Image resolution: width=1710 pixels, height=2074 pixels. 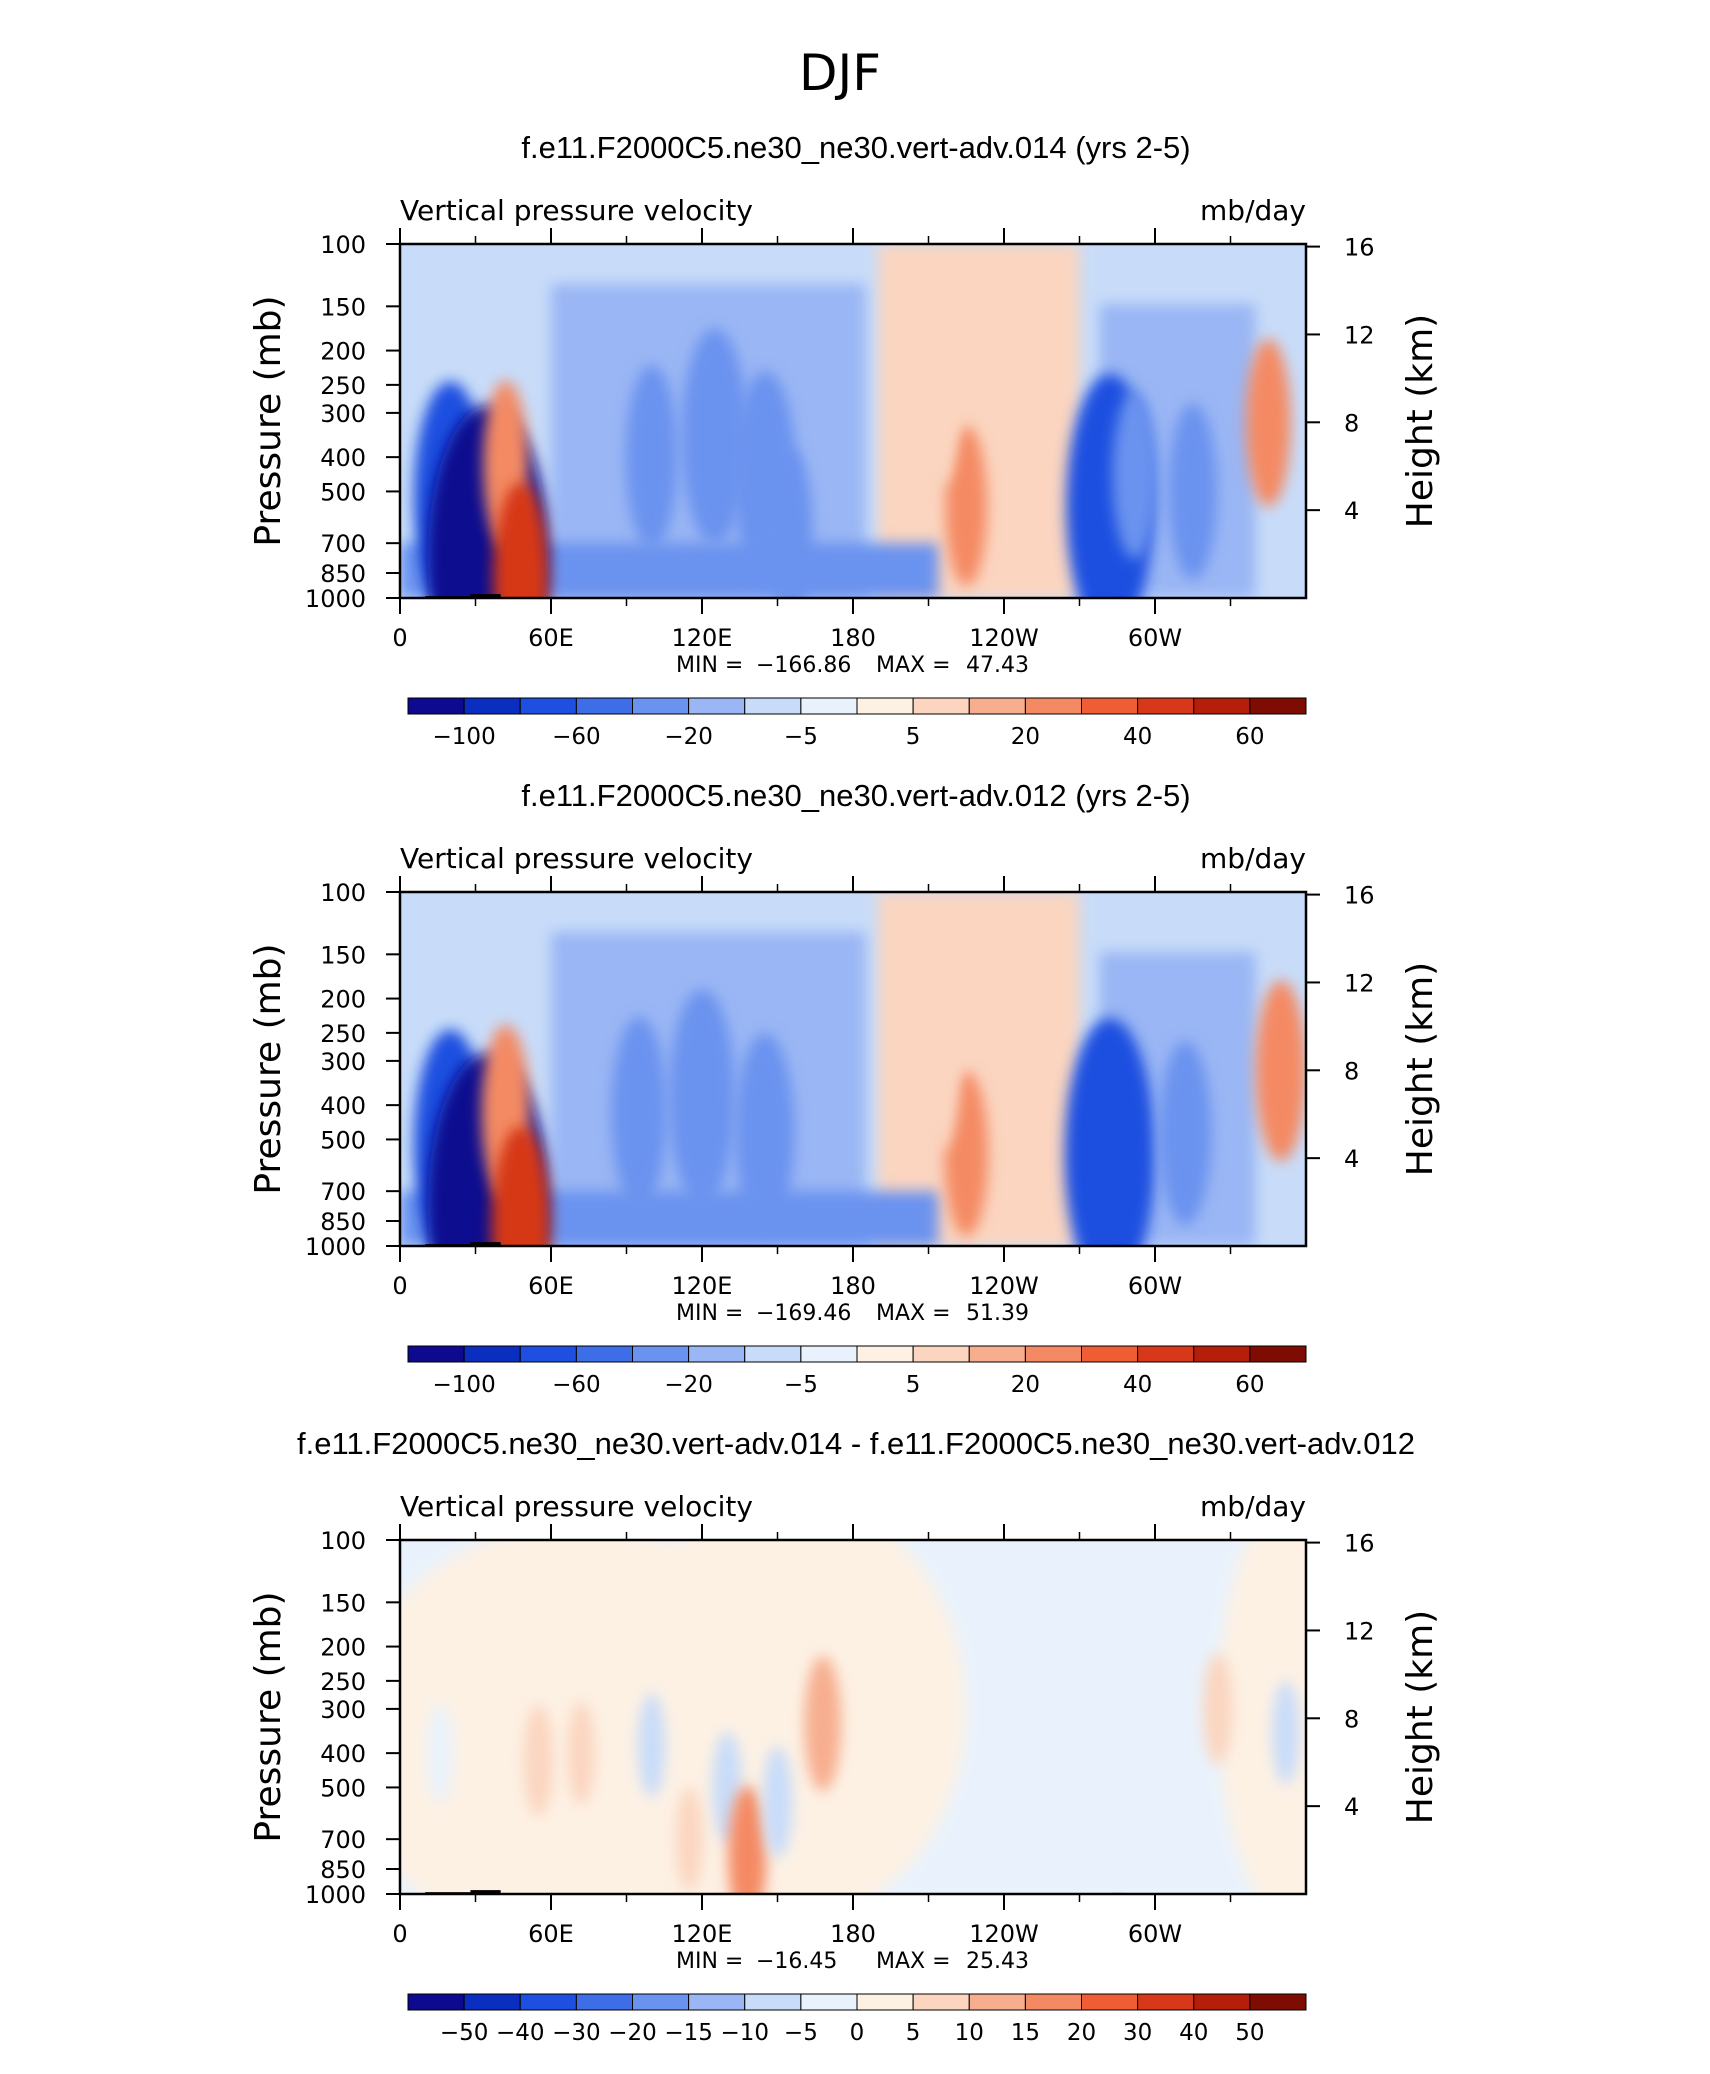 I want to click on stats-min-label: MIN =, so click(x=709, y=1961).